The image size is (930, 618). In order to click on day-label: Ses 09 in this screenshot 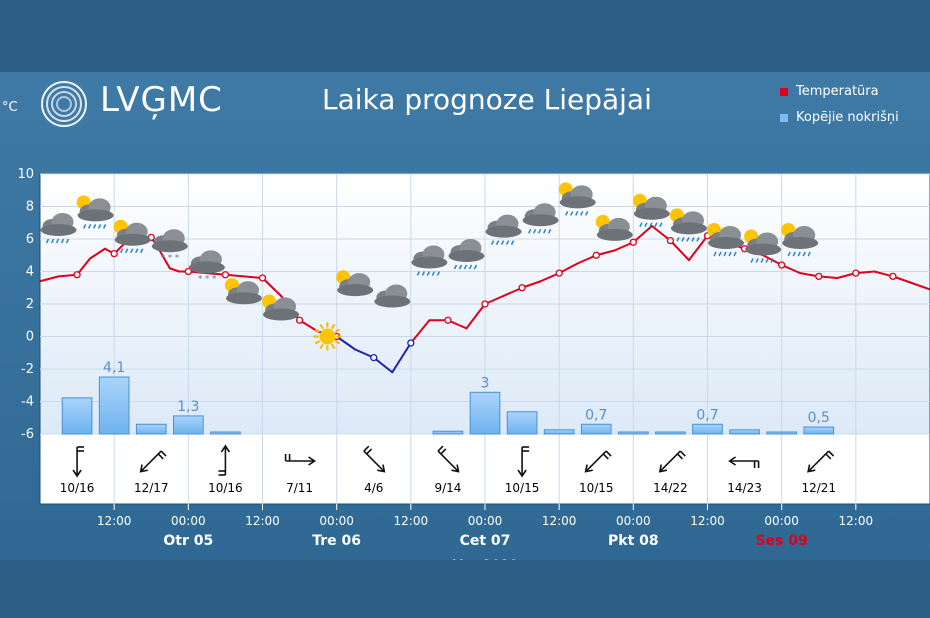, I will do `click(782, 541)`.